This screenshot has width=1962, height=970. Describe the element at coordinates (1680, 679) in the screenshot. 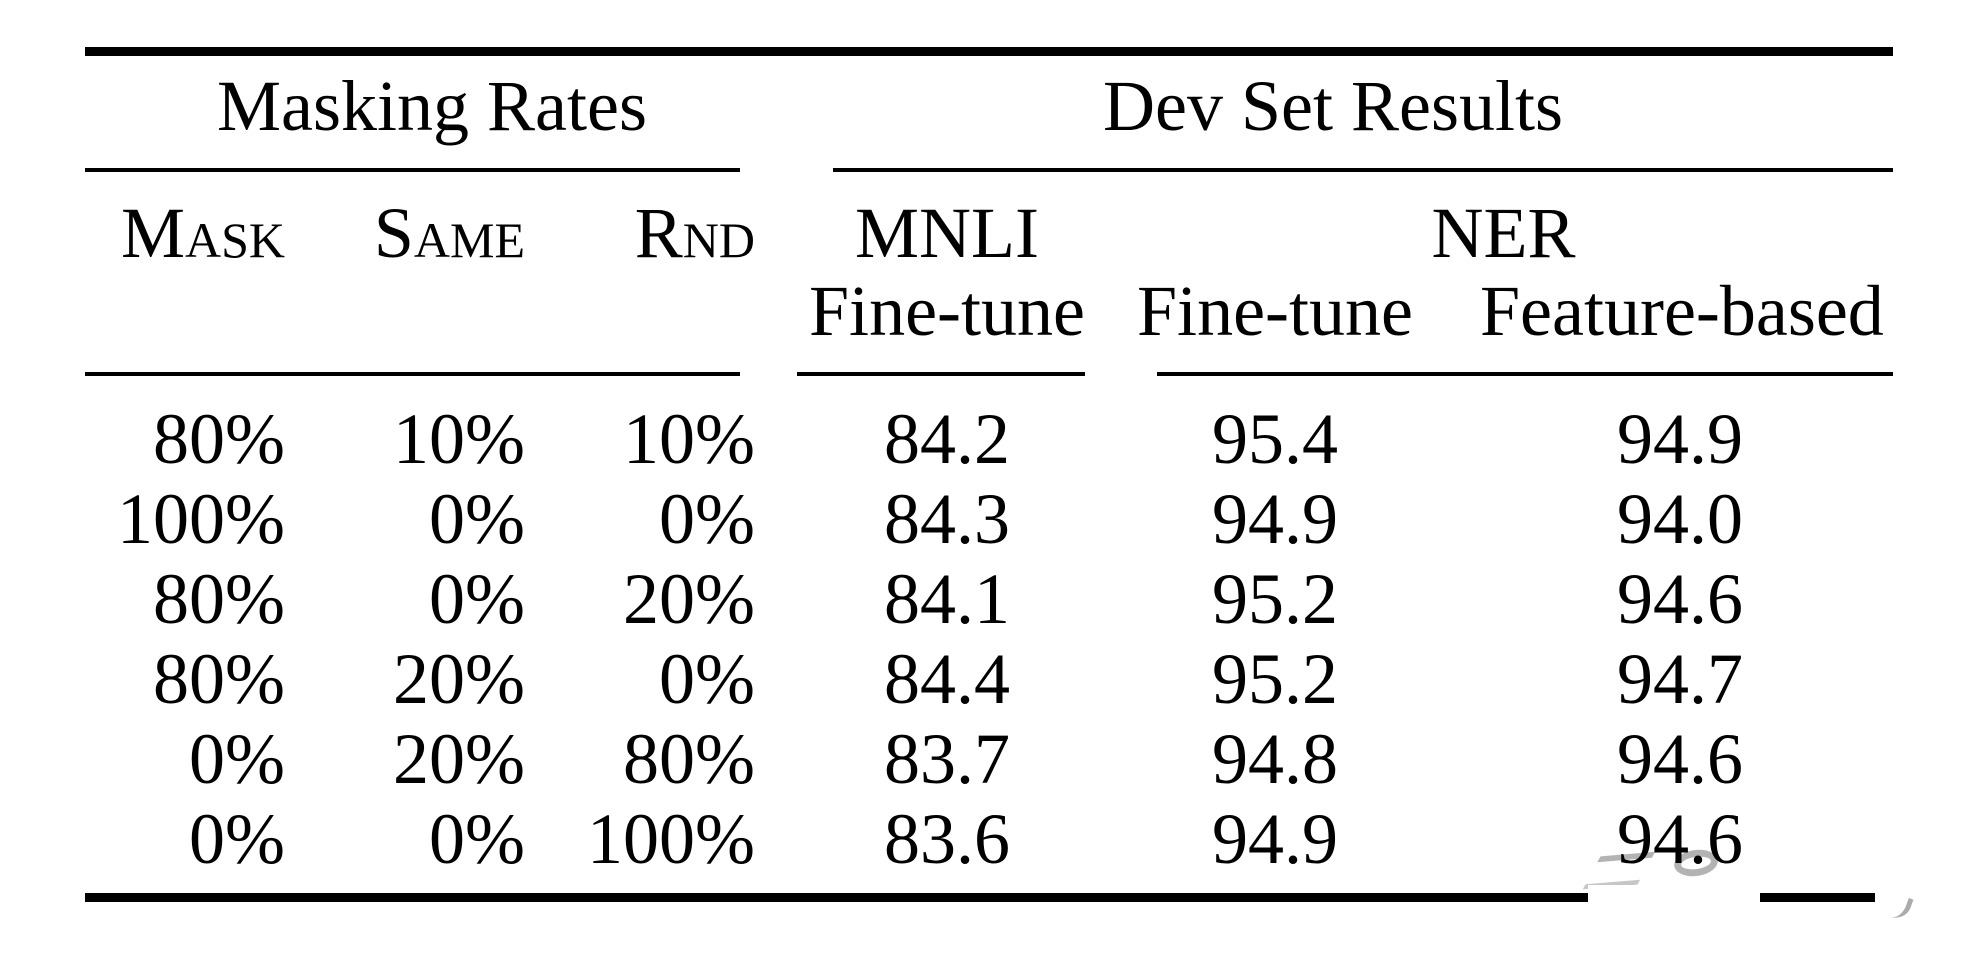

I see `cell-ner-feature-based: 94.7` at that location.